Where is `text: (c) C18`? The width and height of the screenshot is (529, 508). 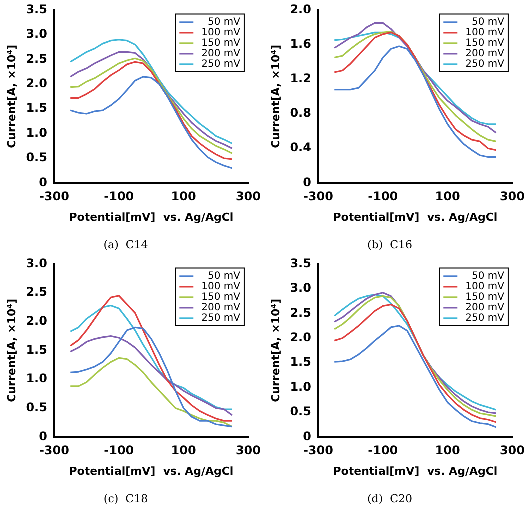
text: (c) C18 is located at coordinates (126, 499).